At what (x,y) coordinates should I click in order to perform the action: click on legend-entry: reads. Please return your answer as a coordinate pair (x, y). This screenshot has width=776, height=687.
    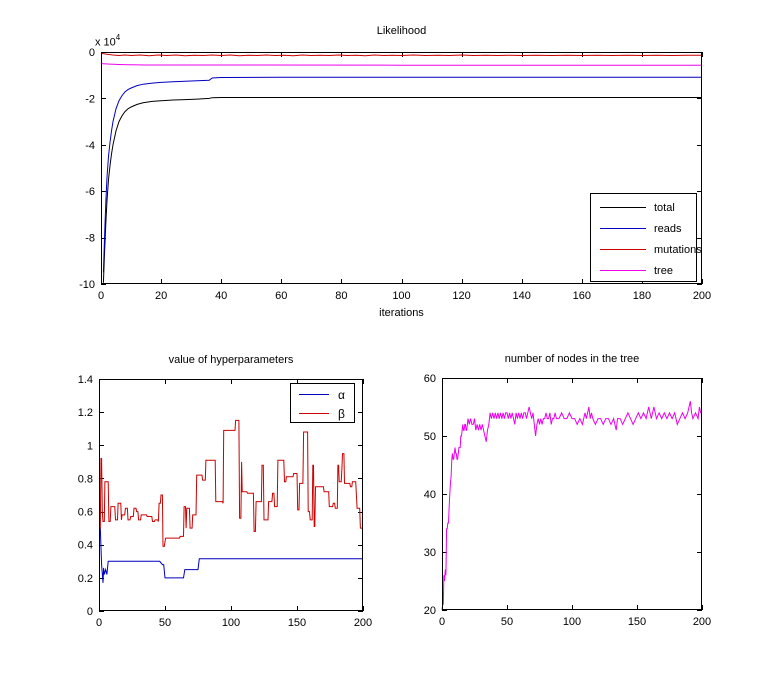
    Looking at the image, I should click on (643, 228).